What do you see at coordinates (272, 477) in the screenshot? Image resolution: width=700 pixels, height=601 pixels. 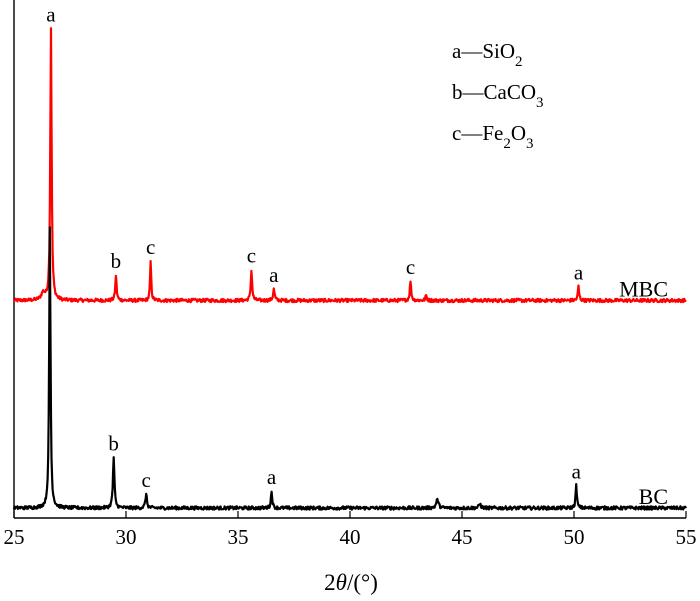 I see `peak-label-bc-3: a` at bounding box center [272, 477].